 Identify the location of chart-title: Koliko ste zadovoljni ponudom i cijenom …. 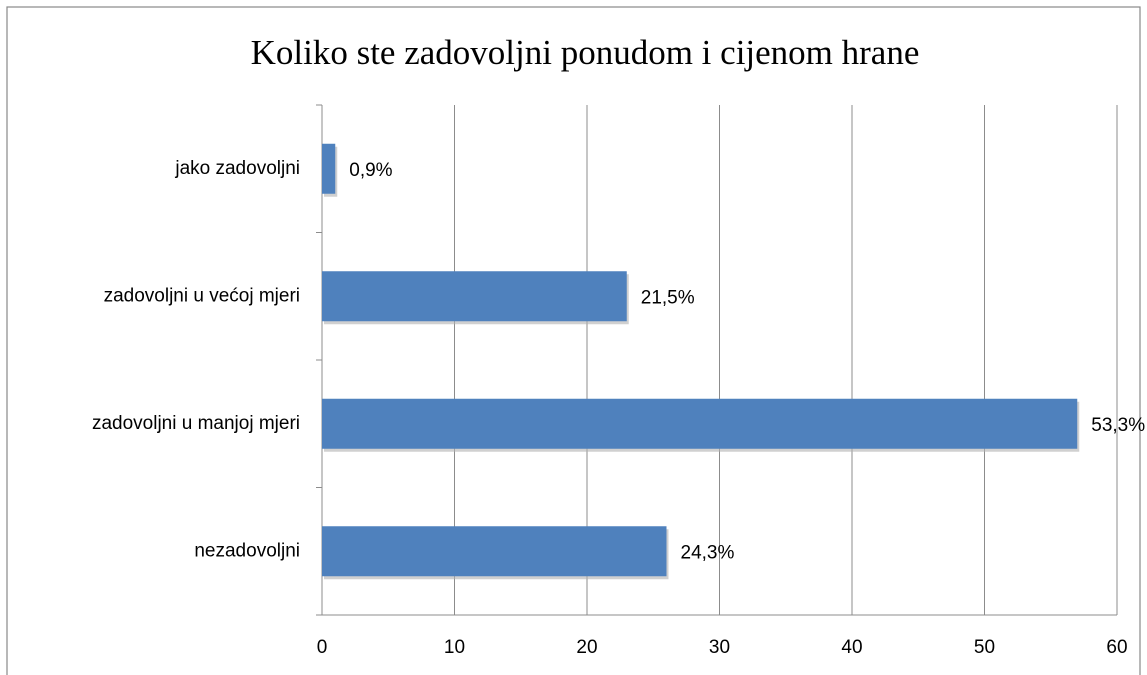
(585, 52).